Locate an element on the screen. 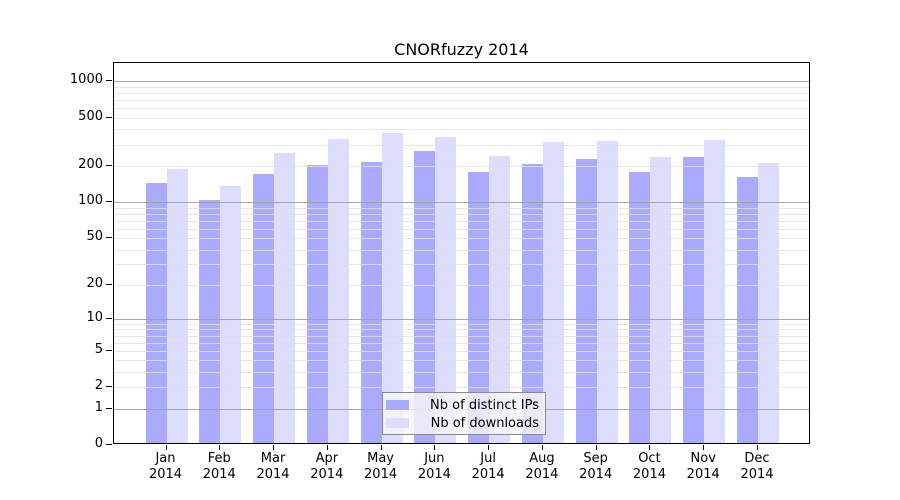 This screenshot has height=500, width=900. month-name: Jun is located at coordinates (434, 458).